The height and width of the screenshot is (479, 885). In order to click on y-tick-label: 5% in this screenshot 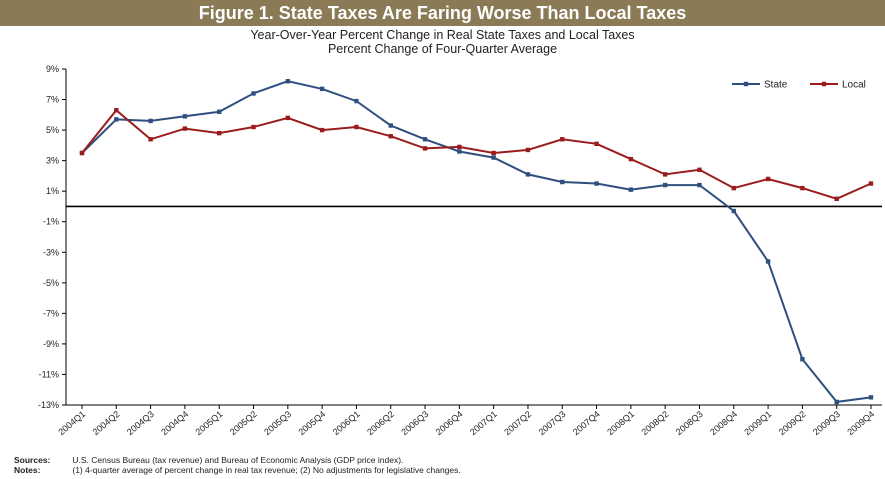, I will do `click(52, 130)`.